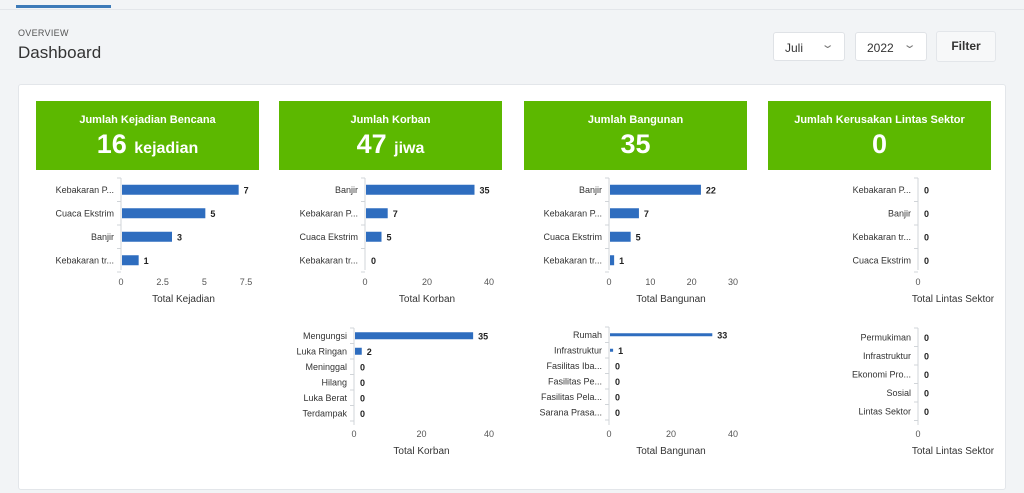 This screenshot has height=493, width=1024. Describe the element at coordinates (898, 393) in the screenshot. I see `category-label: Sosial` at that location.